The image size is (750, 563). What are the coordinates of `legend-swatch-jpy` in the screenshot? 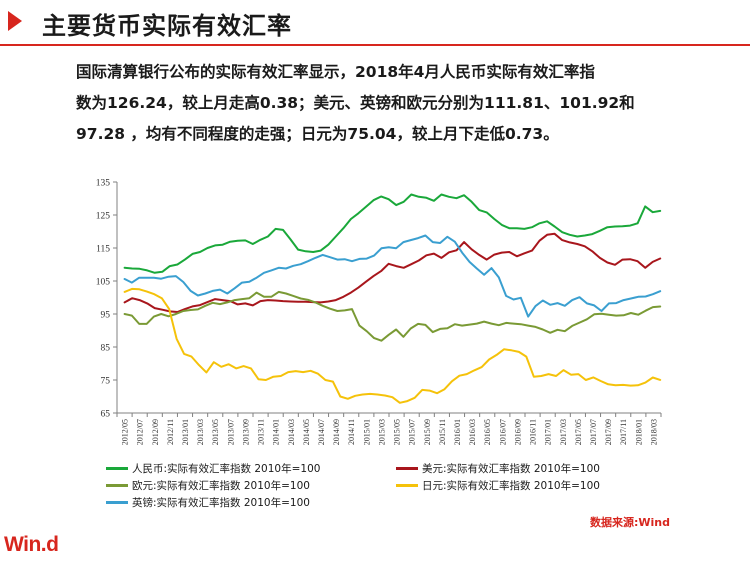 It's located at (407, 485).